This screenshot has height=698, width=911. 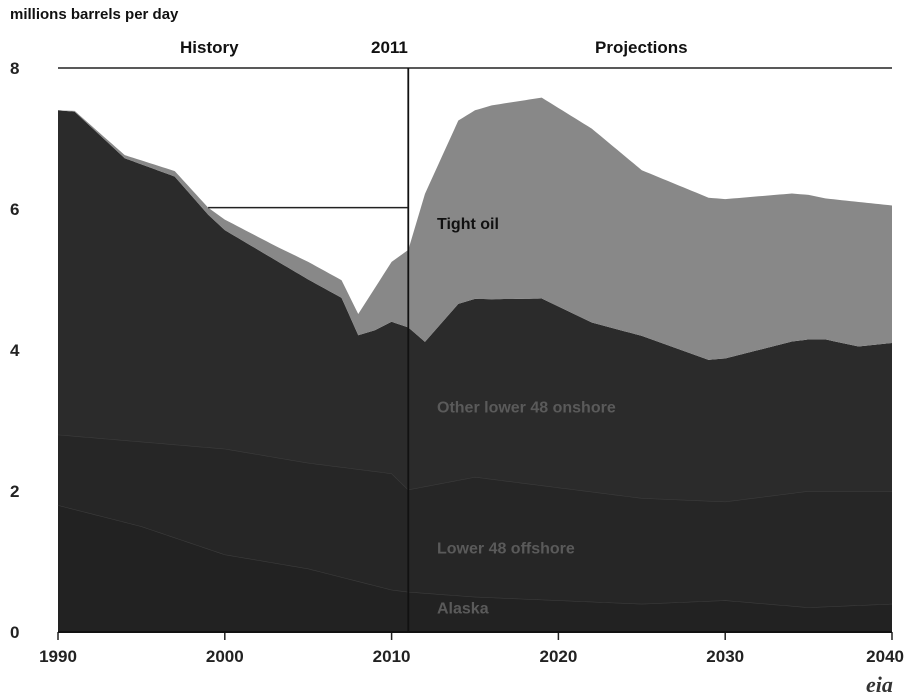 What do you see at coordinates (14, 209) in the screenshot?
I see `y-tick-label: 6` at bounding box center [14, 209].